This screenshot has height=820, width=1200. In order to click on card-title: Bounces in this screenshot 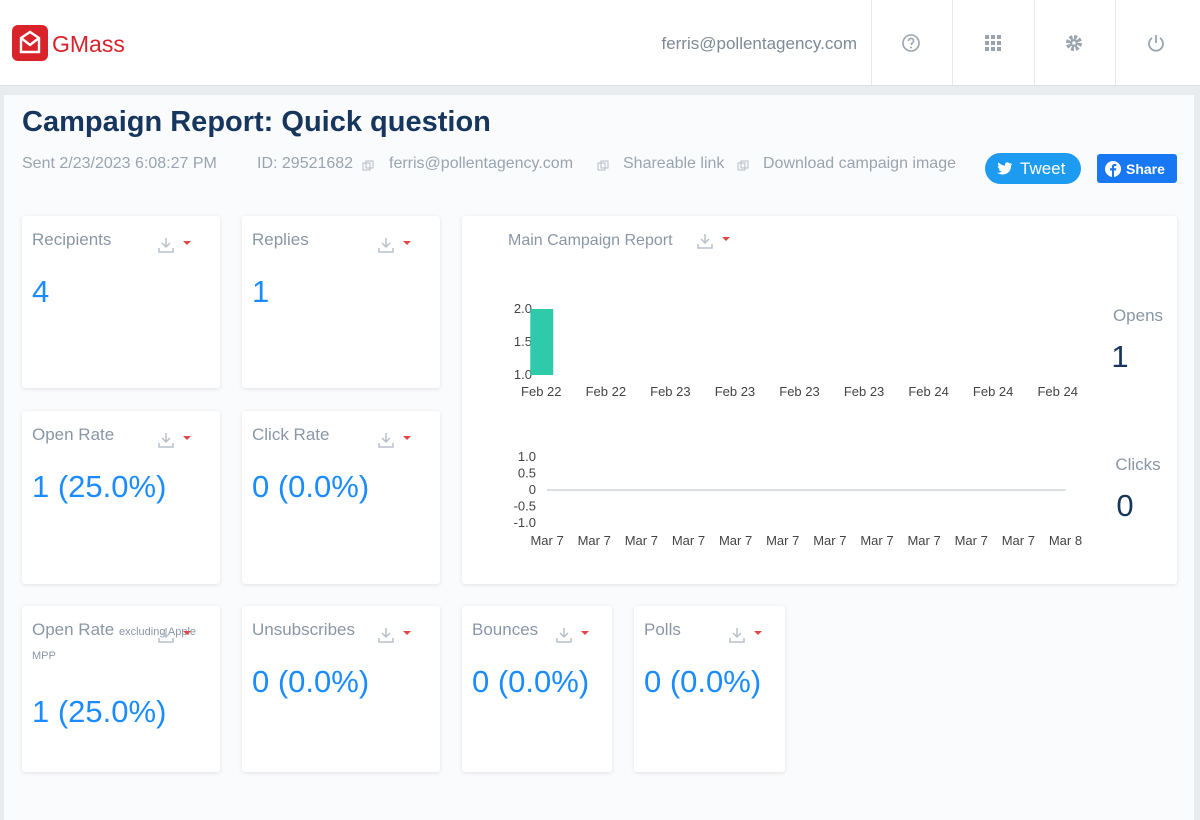, I will do `click(505, 629)`.